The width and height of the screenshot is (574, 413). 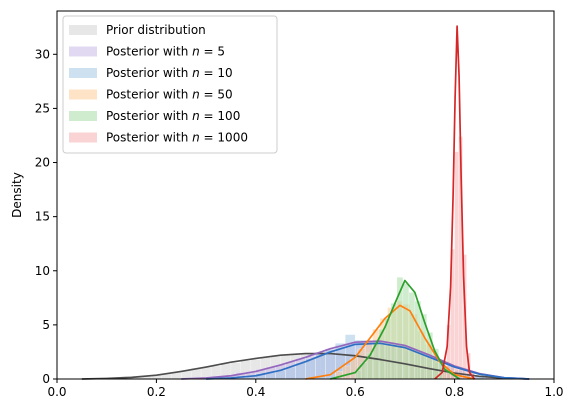 What do you see at coordinates (156, 392) in the screenshot?
I see `x-tick-label: 0.2` at bounding box center [156, 392].